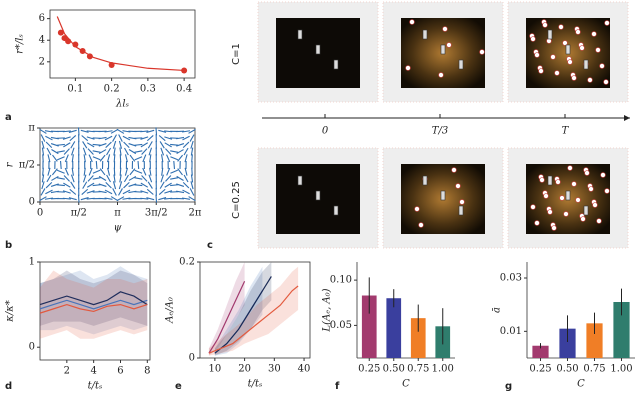 Image resolution: width=640 pixels, height=393 pixels. What do you see at coordinates (93, 304) in the screenshot?
I see `data-line` at bounding box center [93, 304].